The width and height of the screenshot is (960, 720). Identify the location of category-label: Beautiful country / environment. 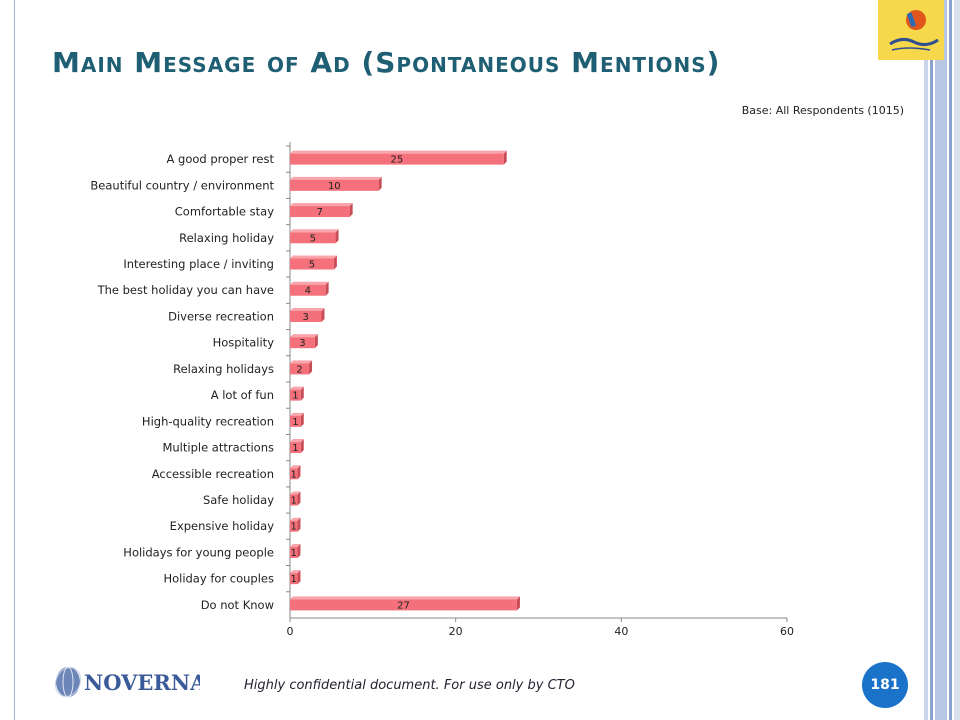
(182, 185).